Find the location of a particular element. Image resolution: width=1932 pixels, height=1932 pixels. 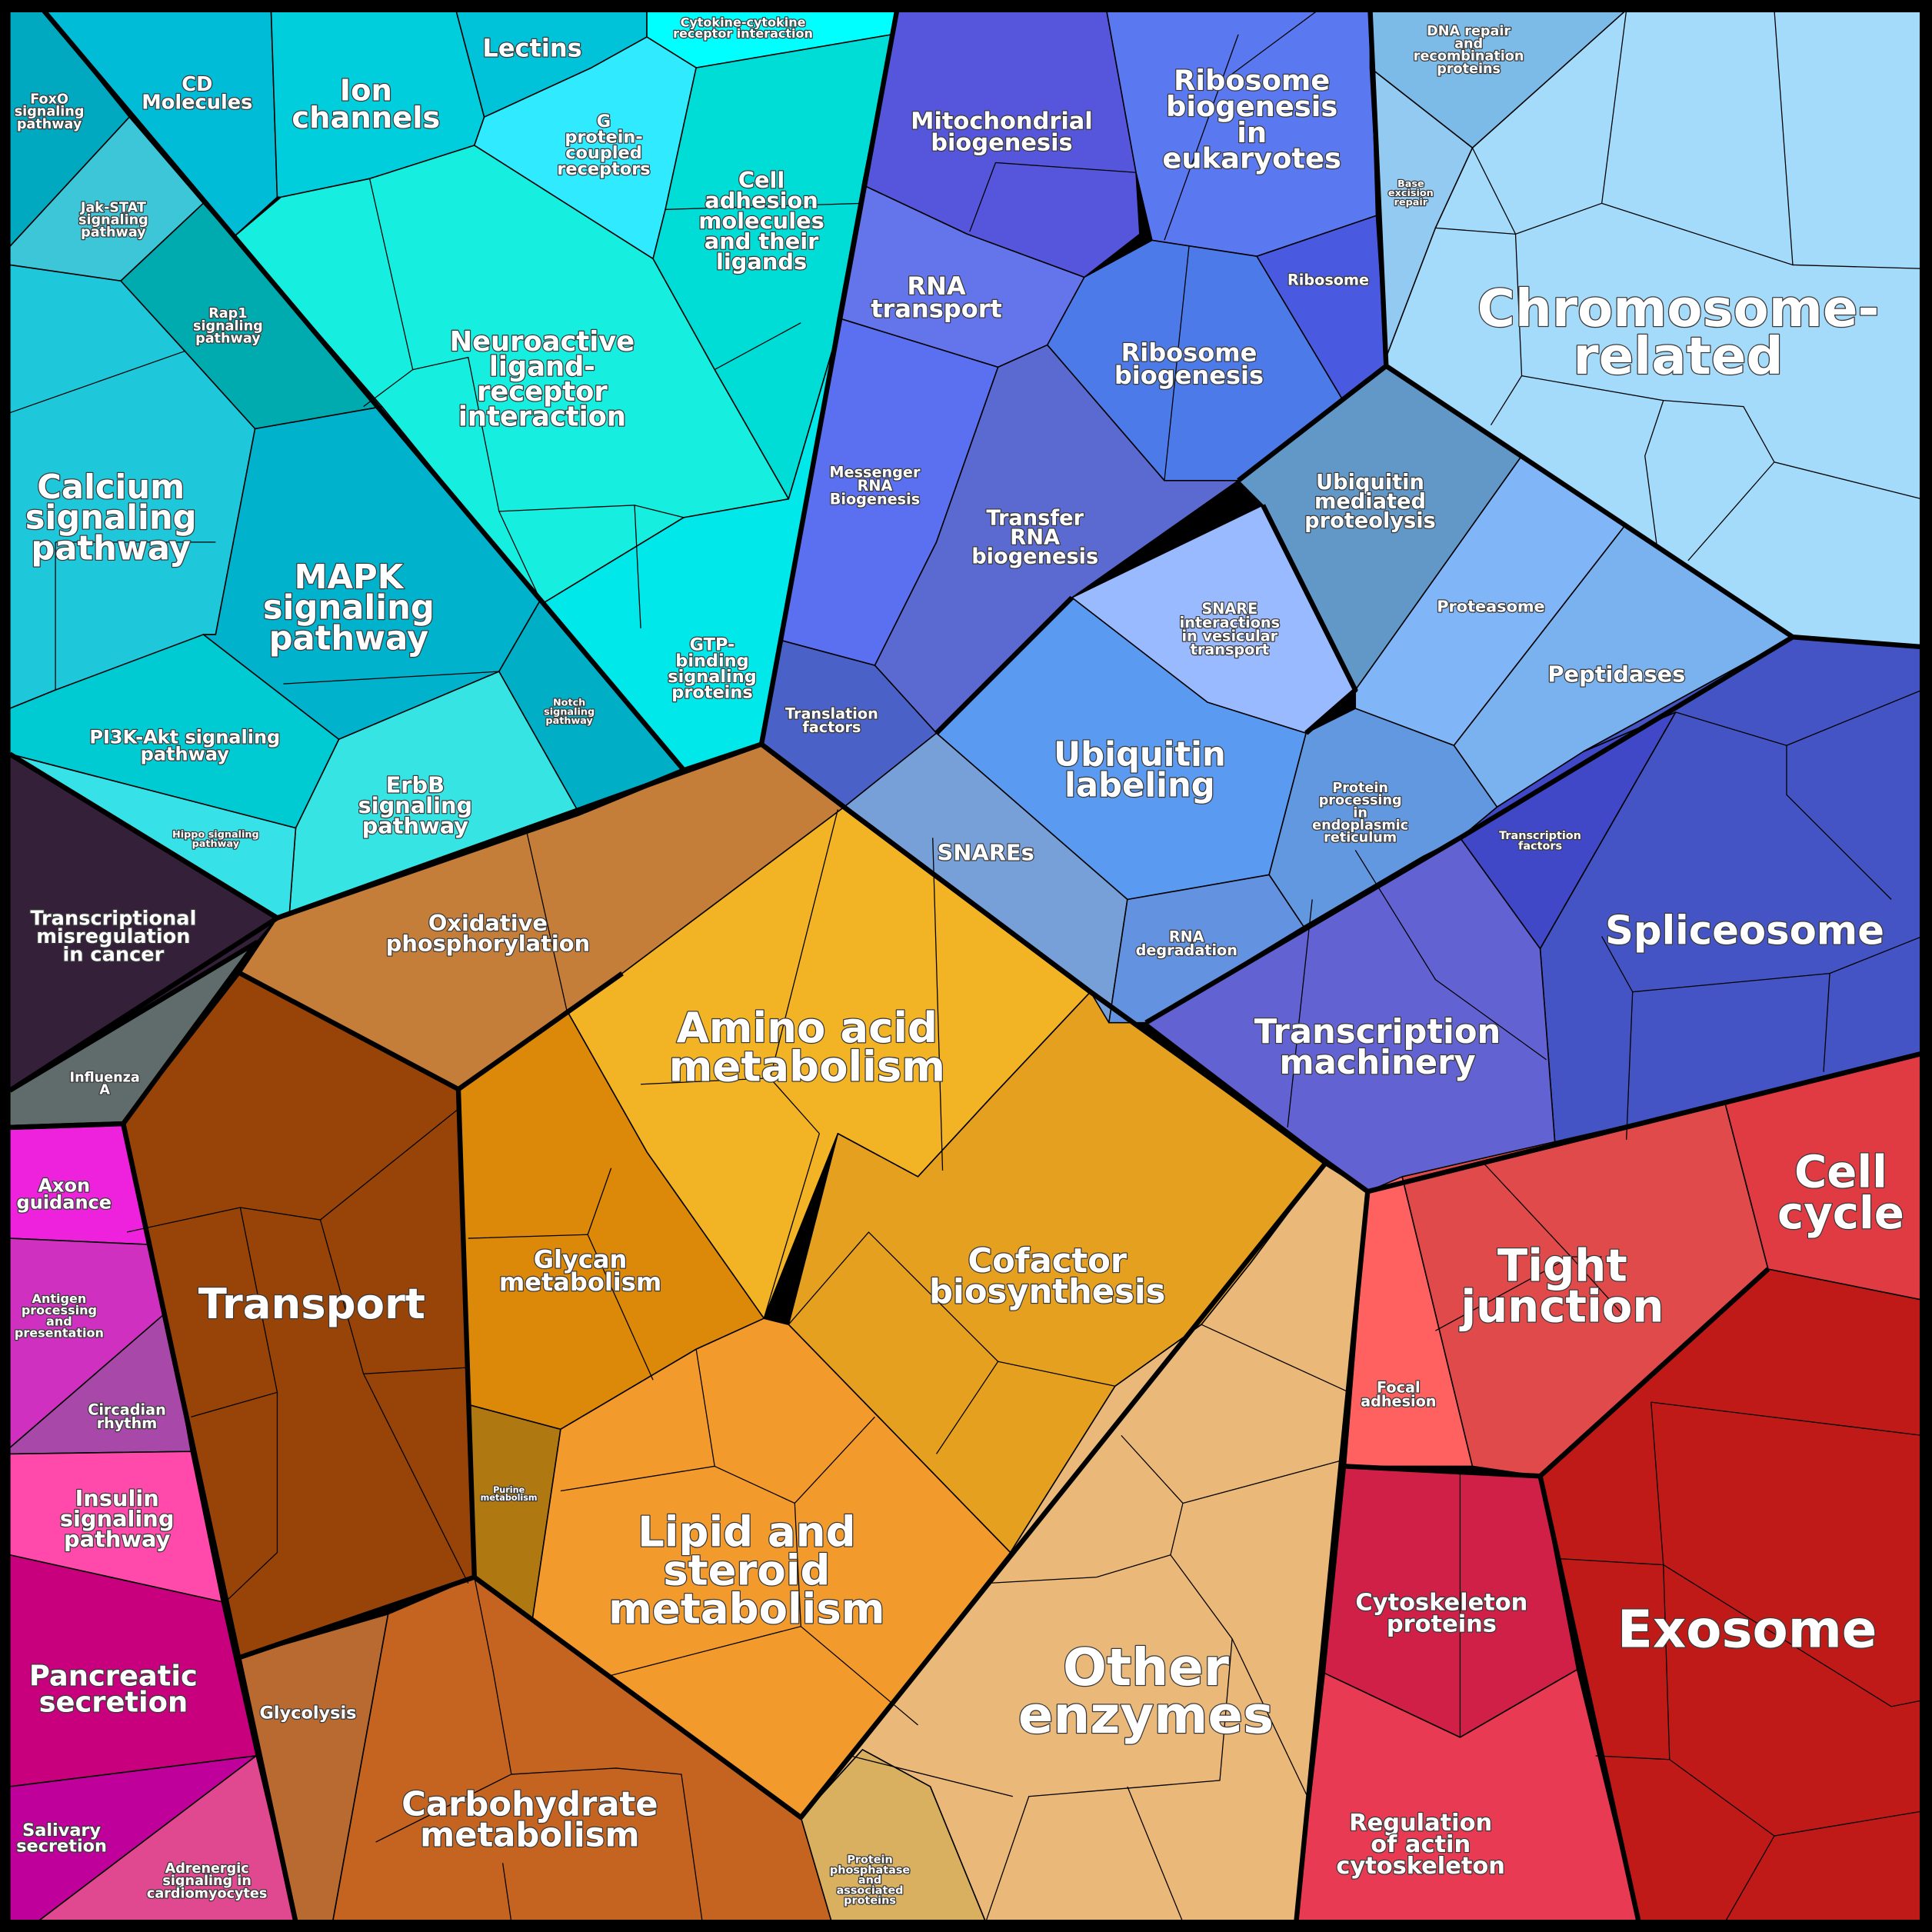

label-line: Glycolysis is located at coordinates (308, 1714).